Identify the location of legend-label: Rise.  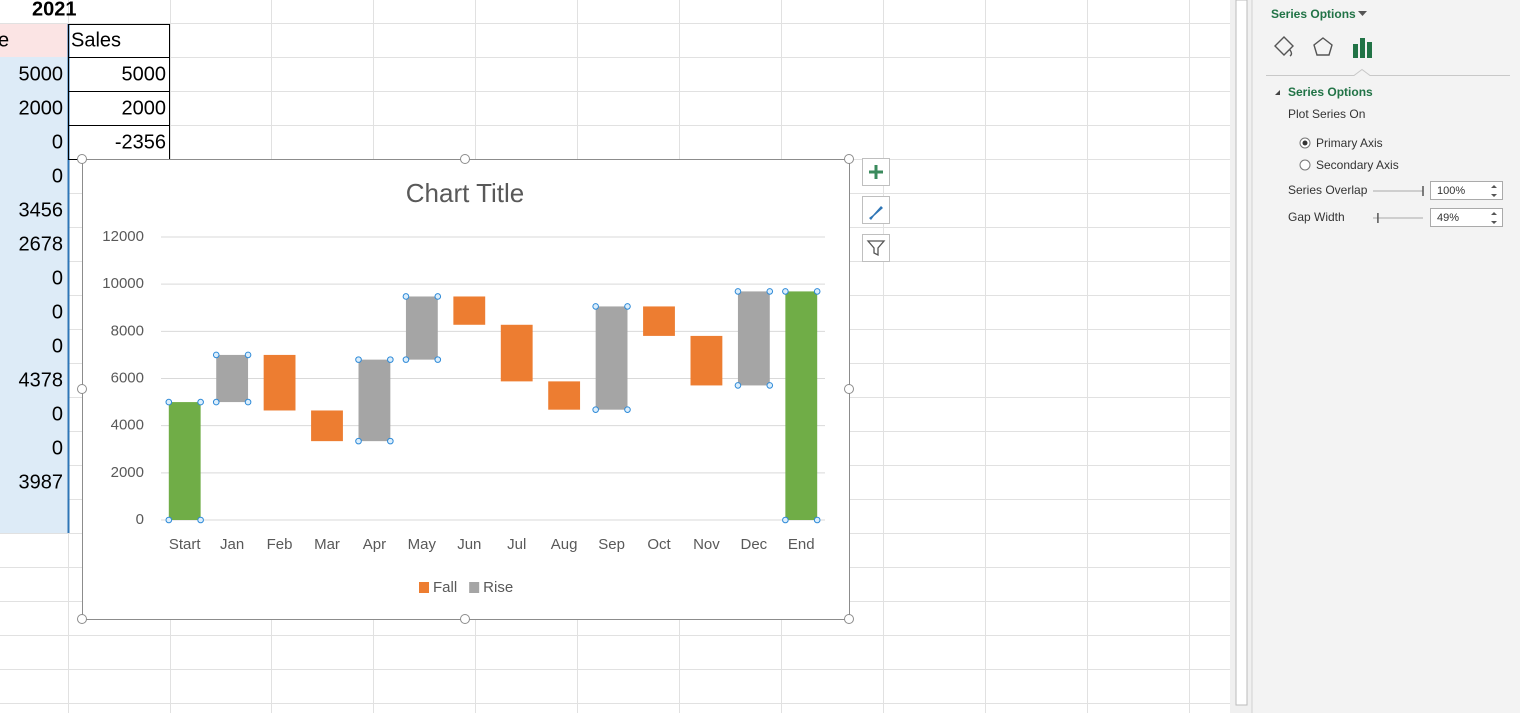
(498, 587).